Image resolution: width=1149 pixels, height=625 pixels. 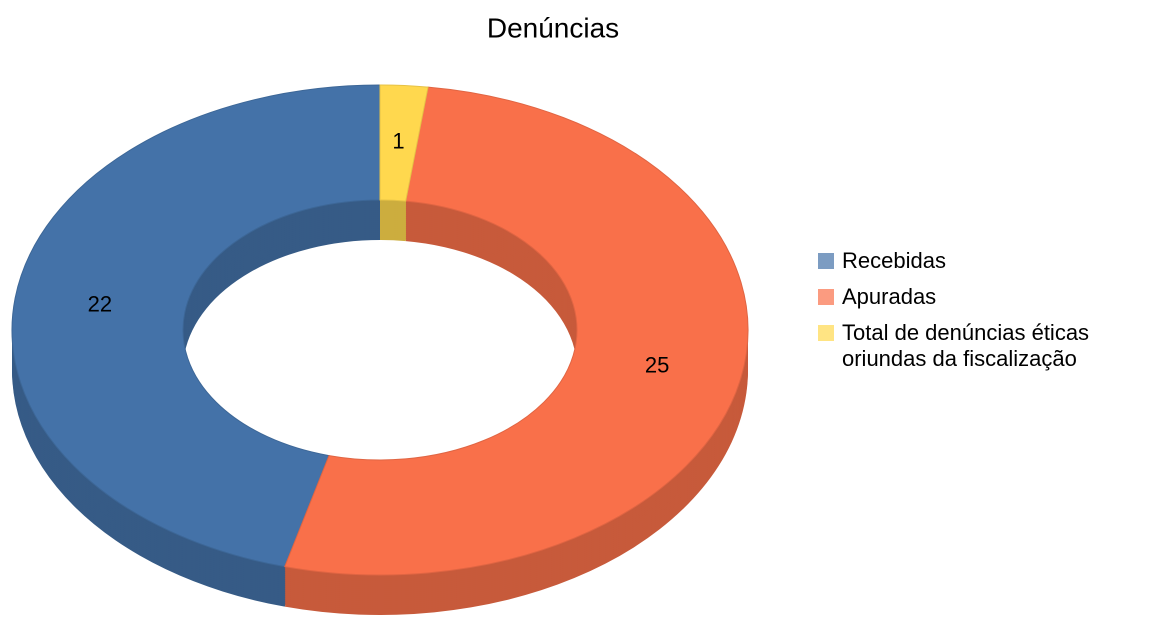 I want to click on data-label: 1, so click(x=398, y=141).